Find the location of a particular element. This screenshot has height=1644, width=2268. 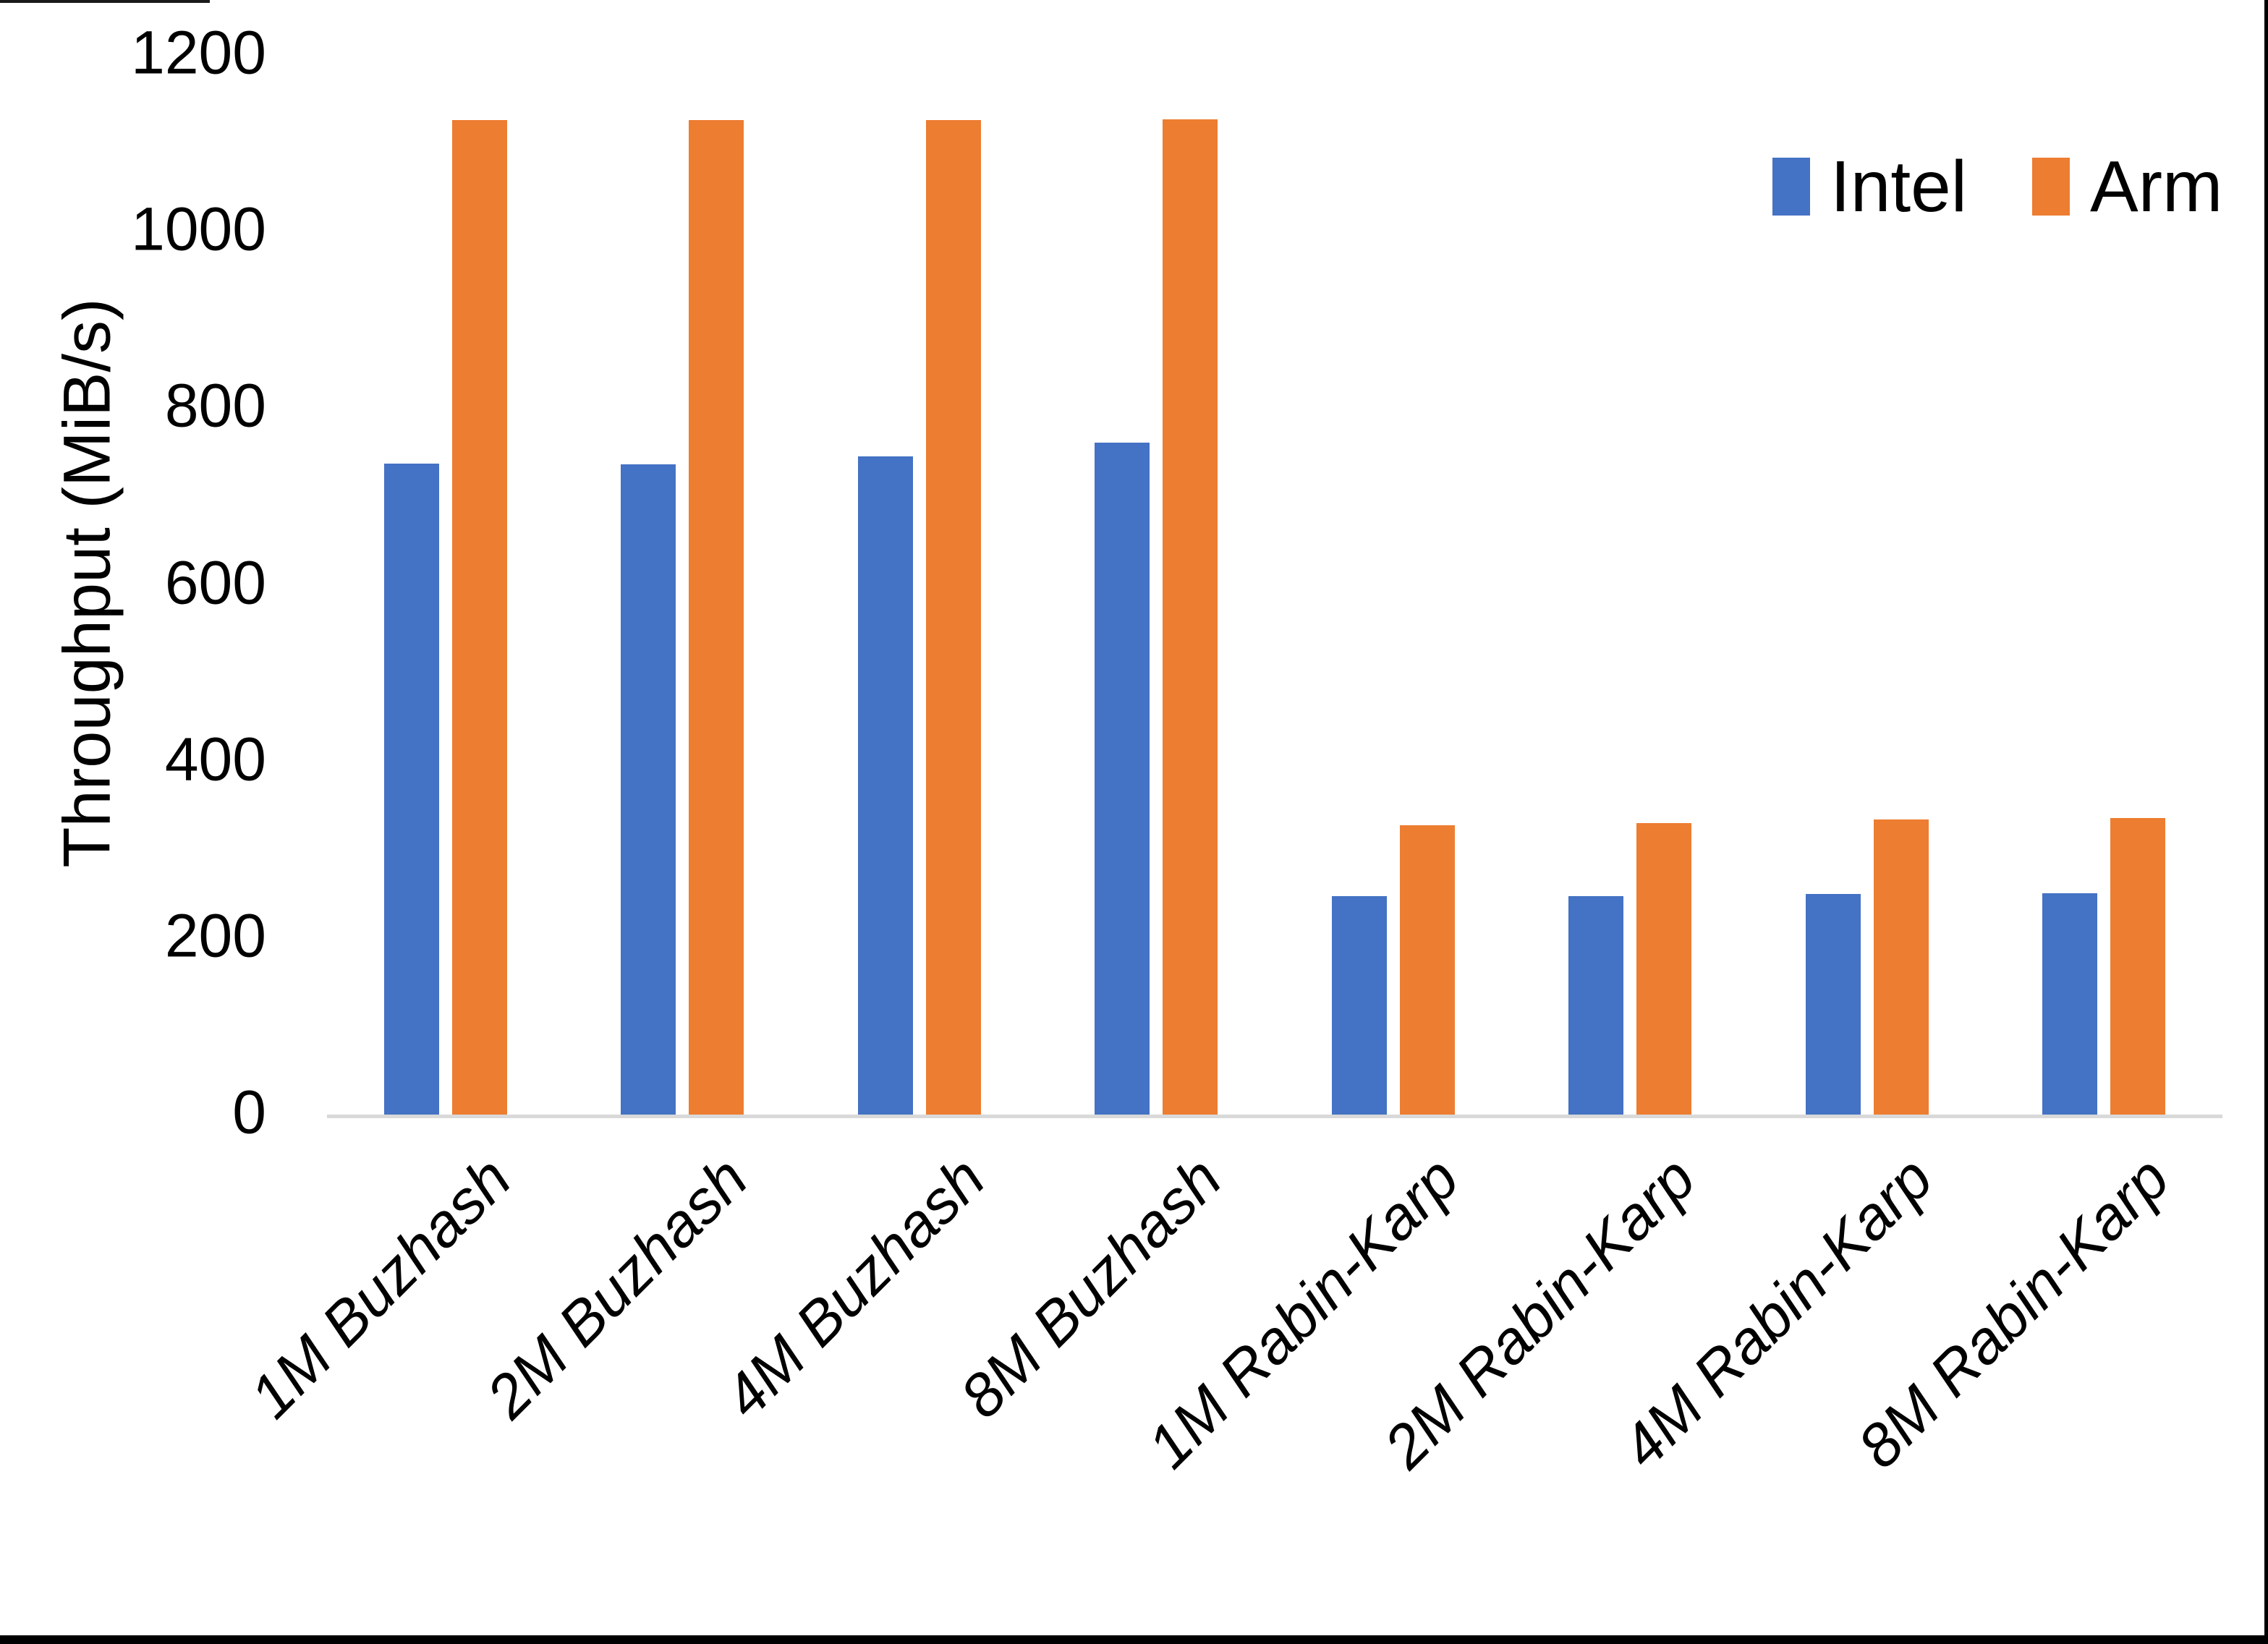

y-tick-label-0: 0 is located at coordinates (249, 1112).